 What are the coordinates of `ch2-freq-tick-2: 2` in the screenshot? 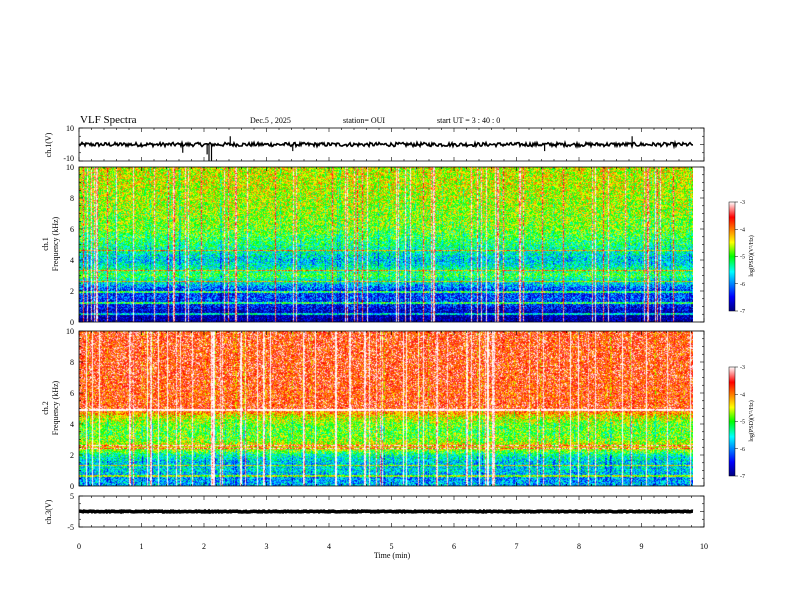 It's located at (72, 455).